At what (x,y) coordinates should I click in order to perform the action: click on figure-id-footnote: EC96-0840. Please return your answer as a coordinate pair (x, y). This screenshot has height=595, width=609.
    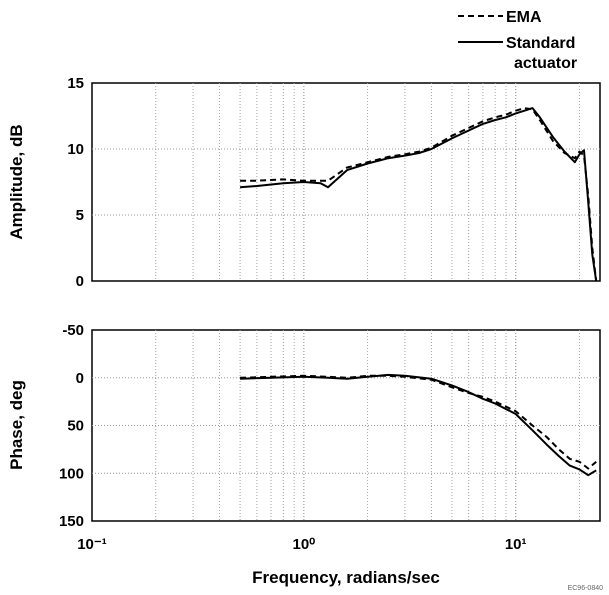
    Looking at the image, I should click on (586, 588).